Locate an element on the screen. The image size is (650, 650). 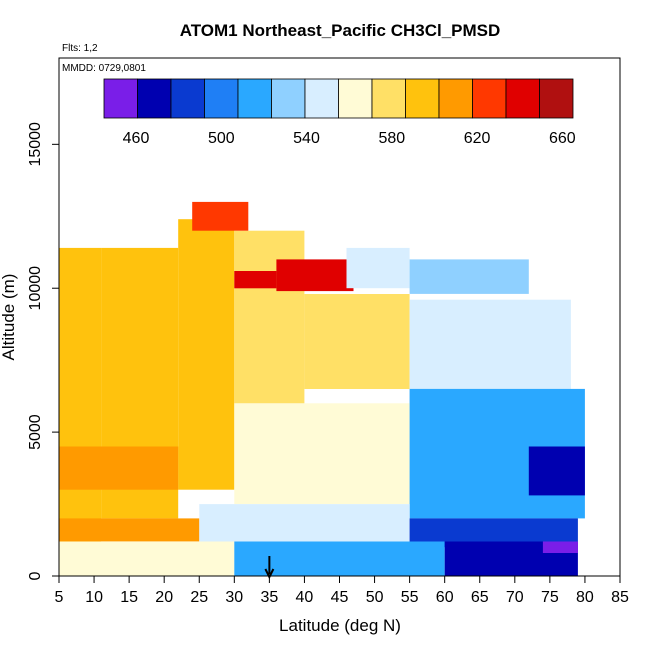
x-axis-label: Latitude (deg N) is located at coordinates (340, 625).